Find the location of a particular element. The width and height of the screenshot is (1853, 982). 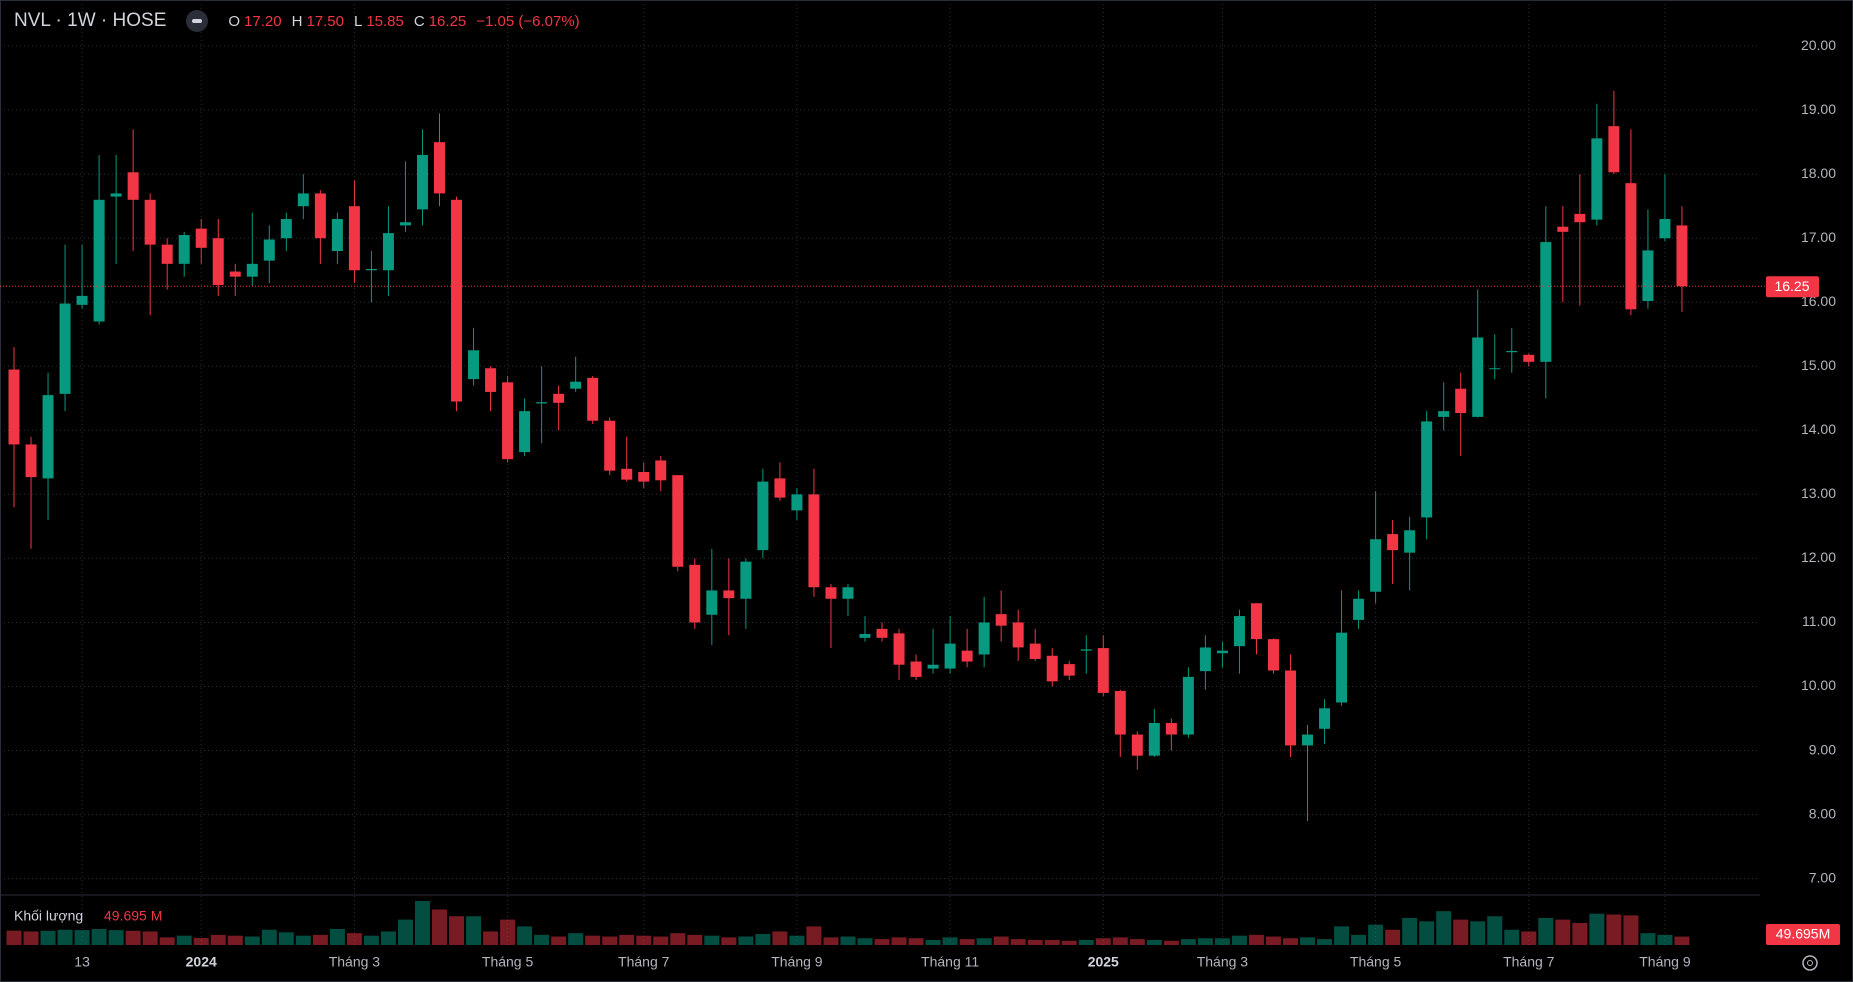

x-tick-label: Tháng 3 is located at coordinates (1223, 962).